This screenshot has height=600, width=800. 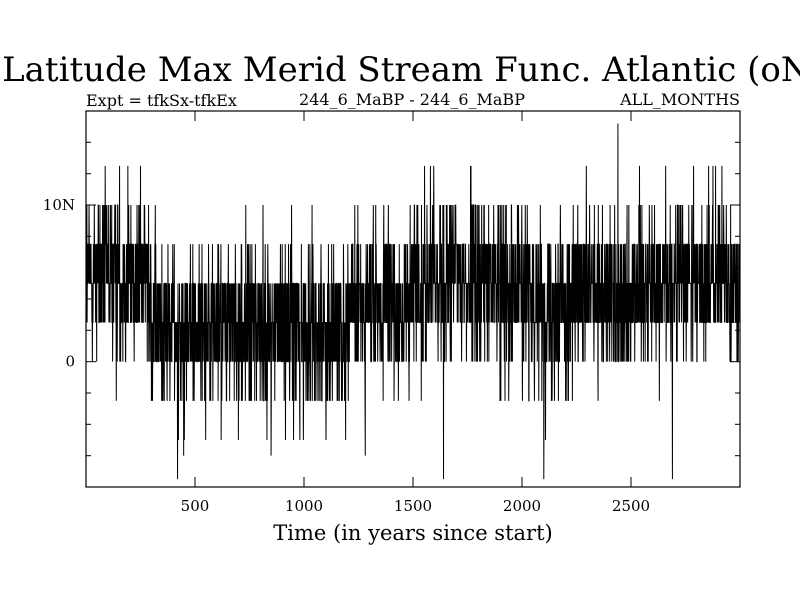 I want to click on y-tick-label-0: 0, so click(x=70, y=362).